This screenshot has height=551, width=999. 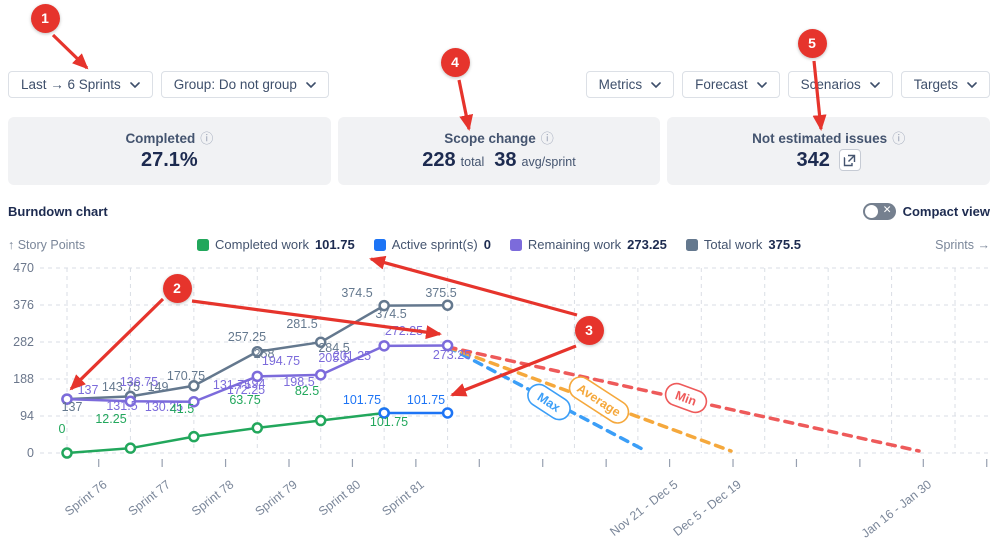 What do you see at coordinates (499, 138) in the screenshot?
I see `scope-change-card-title: Scope change ⓘ` at bounding box center [499, 138].